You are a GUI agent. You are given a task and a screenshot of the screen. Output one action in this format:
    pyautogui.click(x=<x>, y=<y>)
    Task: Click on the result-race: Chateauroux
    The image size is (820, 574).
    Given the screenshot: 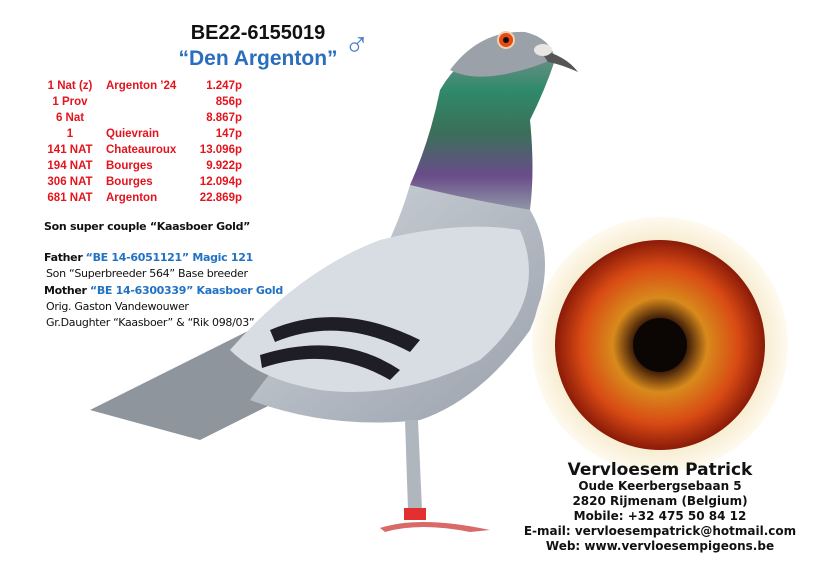 What is the action you would take?
    pyautogui.click(x=141, y=150)
    